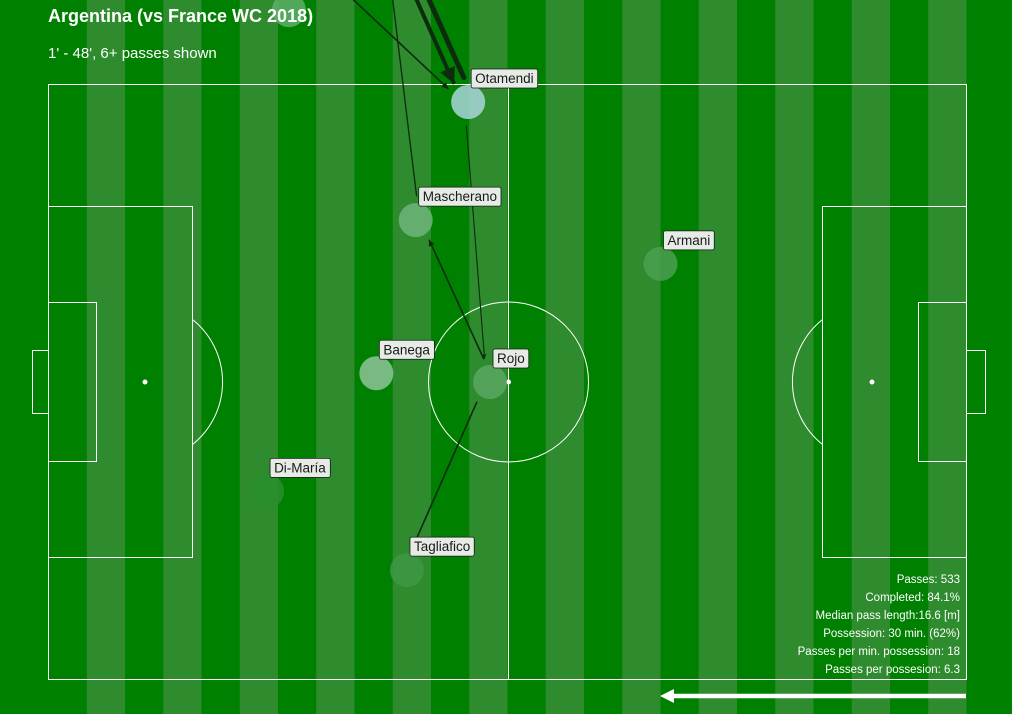  I want to click on player-label: Tagliafico, so click(442, 546).